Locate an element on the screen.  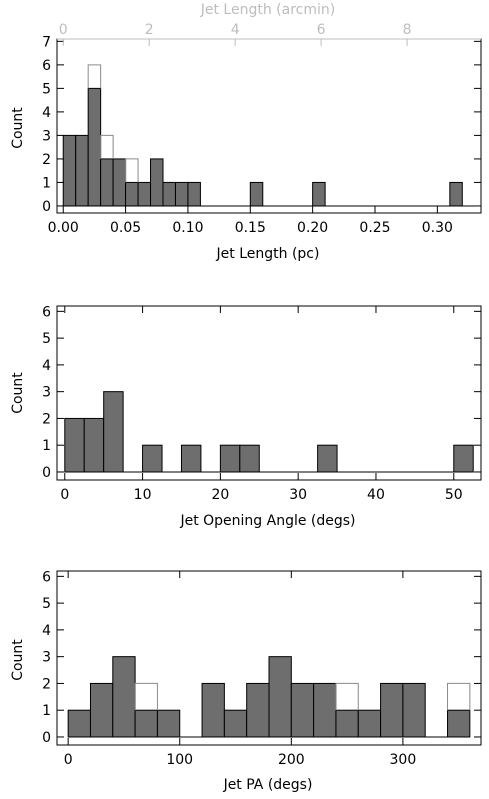
jet-pa-x-tick-label-0: 0 is located at coordinates (68, 760).